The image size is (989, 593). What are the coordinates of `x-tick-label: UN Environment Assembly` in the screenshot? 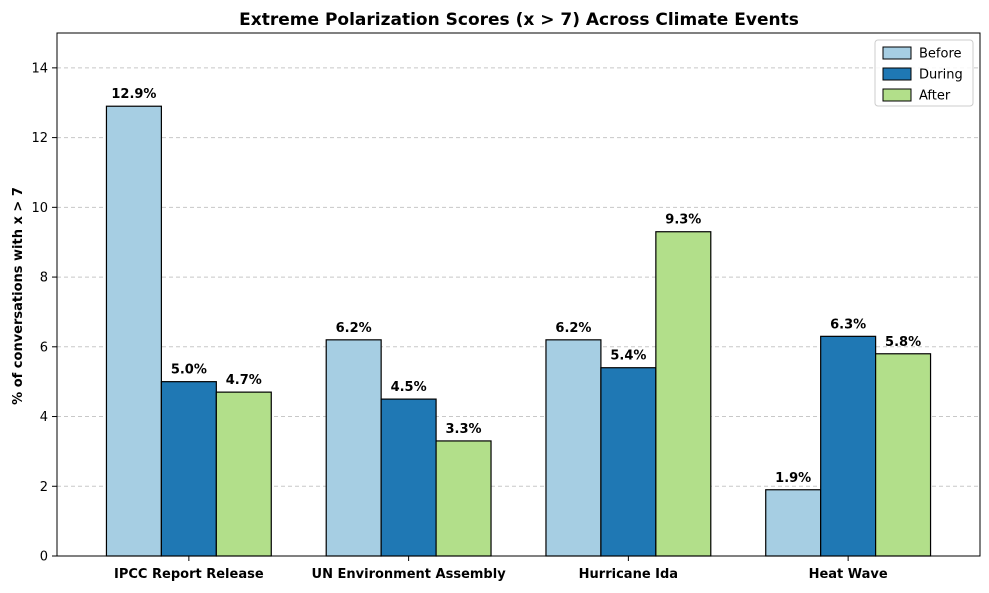 It's located at (409, 574).